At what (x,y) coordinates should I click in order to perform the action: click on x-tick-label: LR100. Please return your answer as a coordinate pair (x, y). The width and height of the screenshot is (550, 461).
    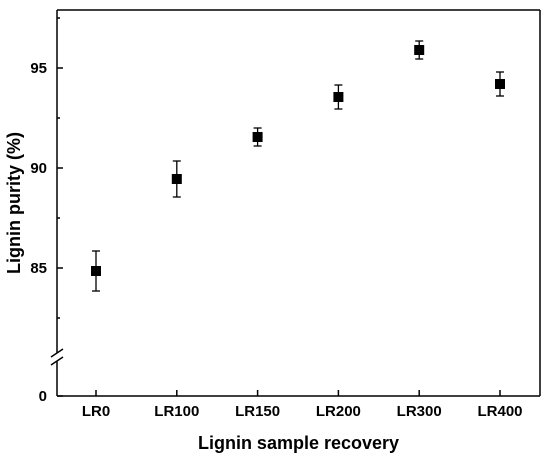
    Looking at the image, I should click on (176, 411).